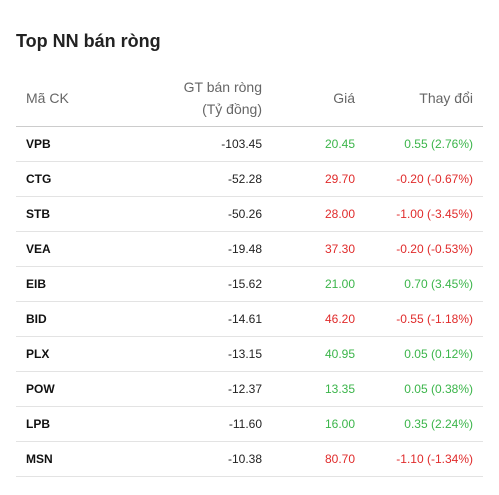 Image resolution: width=499 pixels, height=495 pixels. What do you see at coordinates (66, 424) in the screenshot?
I see `row-symbol: LPB` at bounding box center [66, 424].